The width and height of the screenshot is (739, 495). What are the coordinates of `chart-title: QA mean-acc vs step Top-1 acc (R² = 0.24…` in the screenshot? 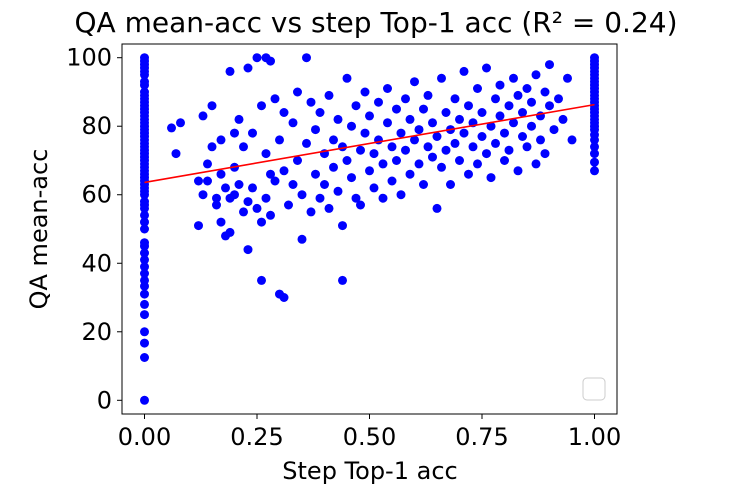 It's located at (375, 22).